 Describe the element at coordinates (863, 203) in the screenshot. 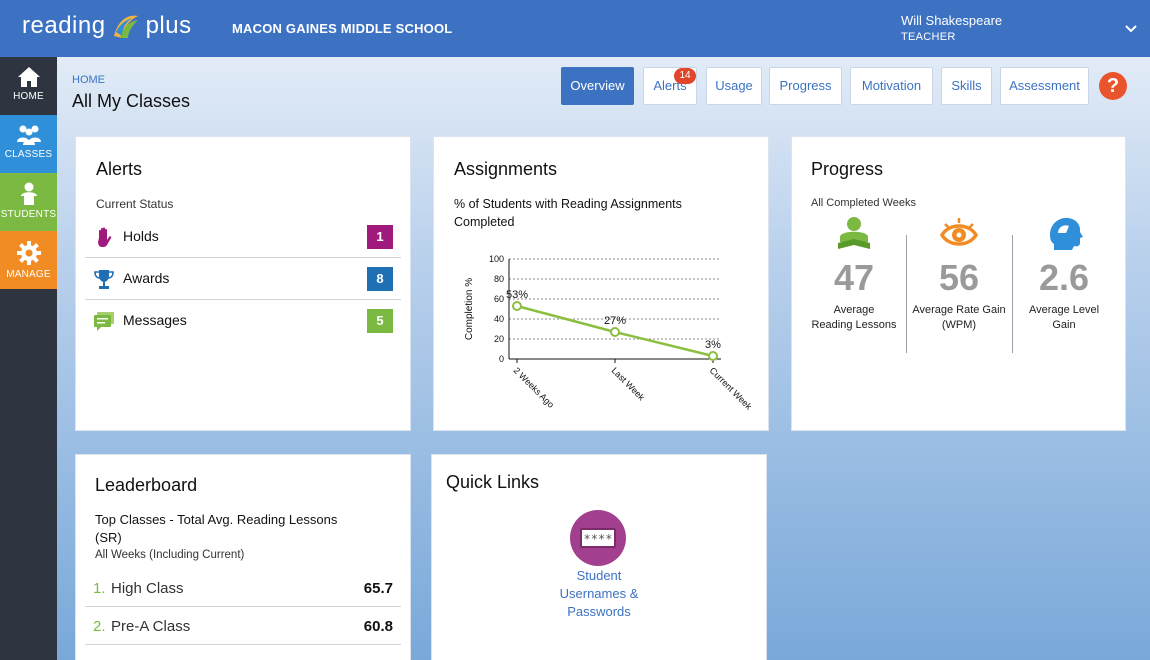

I see `card-subtitle: All Completed Weeks` at that location.